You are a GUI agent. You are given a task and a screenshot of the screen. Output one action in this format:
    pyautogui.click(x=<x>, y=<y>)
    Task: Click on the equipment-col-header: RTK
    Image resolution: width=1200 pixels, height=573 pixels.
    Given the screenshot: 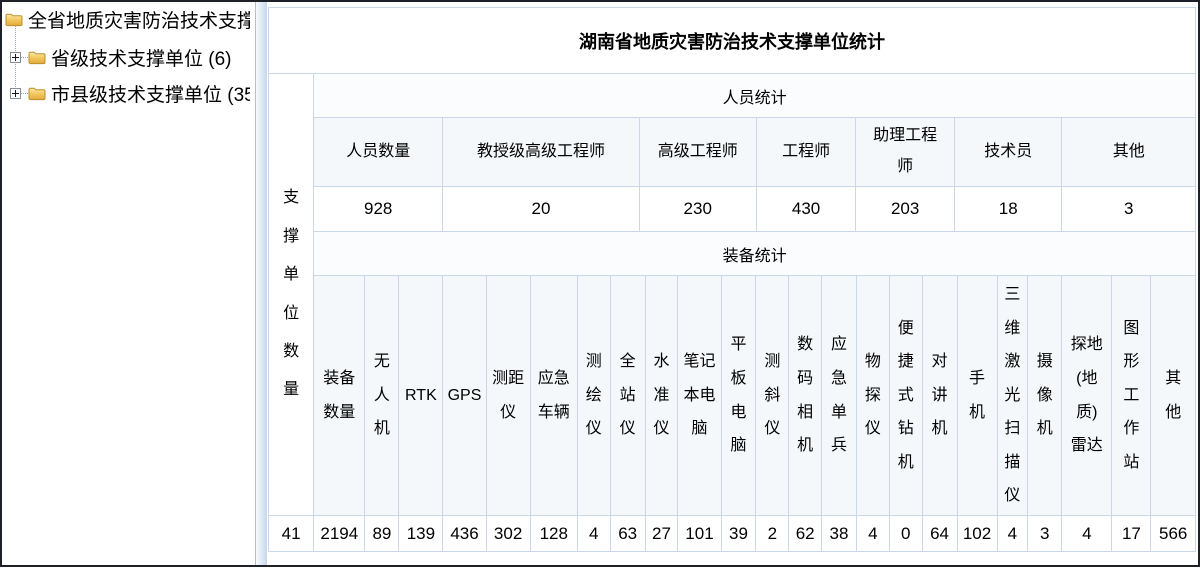 What is the action you would take?
    pyautogui.click(x=421, y=395)
    